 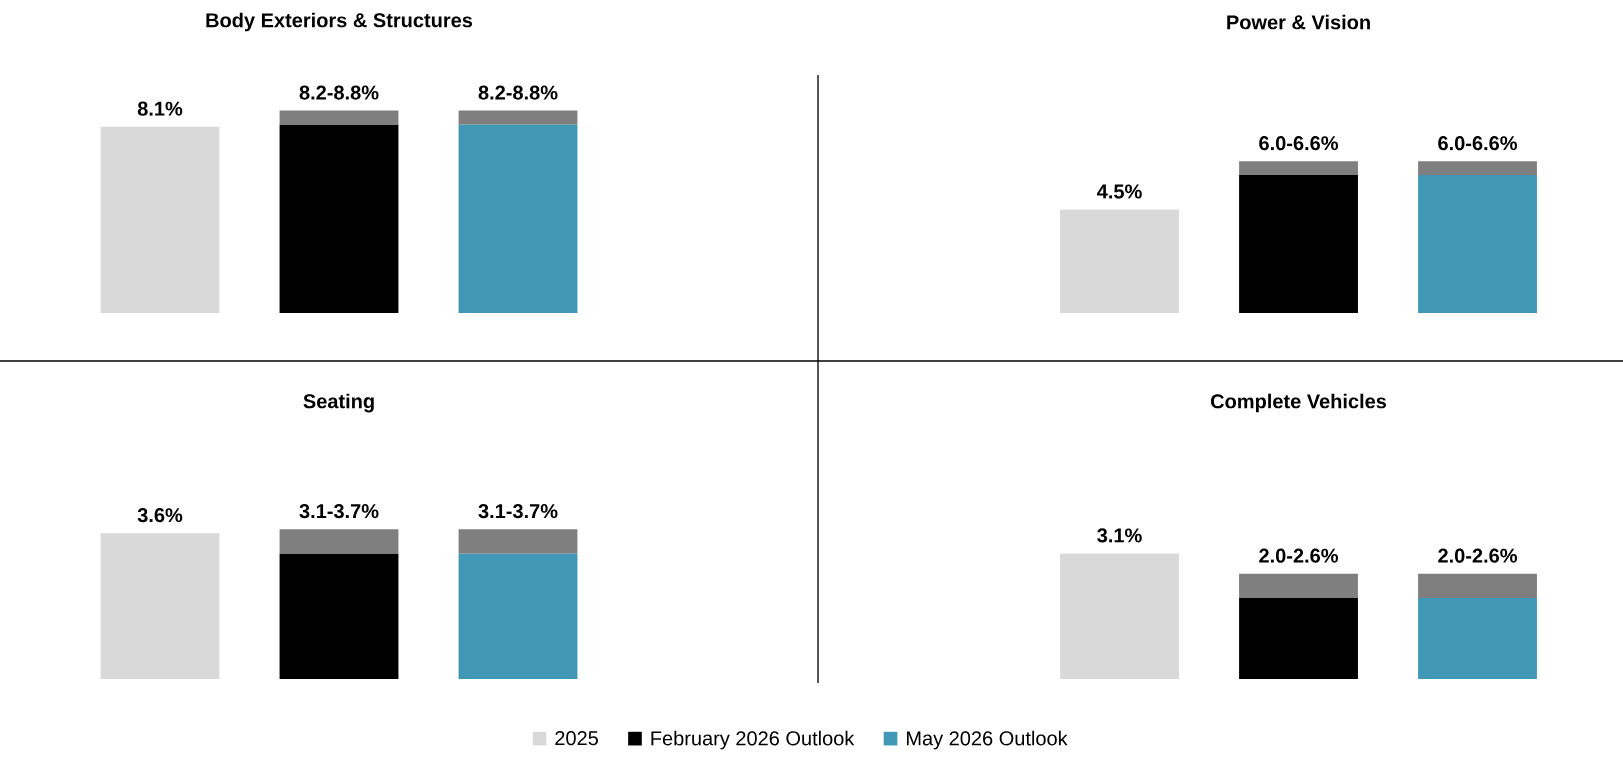 What do you see at coordinates (338, 403) in the screenshot?
I see `chart-title: Seating` at bounding box center [338, 403].